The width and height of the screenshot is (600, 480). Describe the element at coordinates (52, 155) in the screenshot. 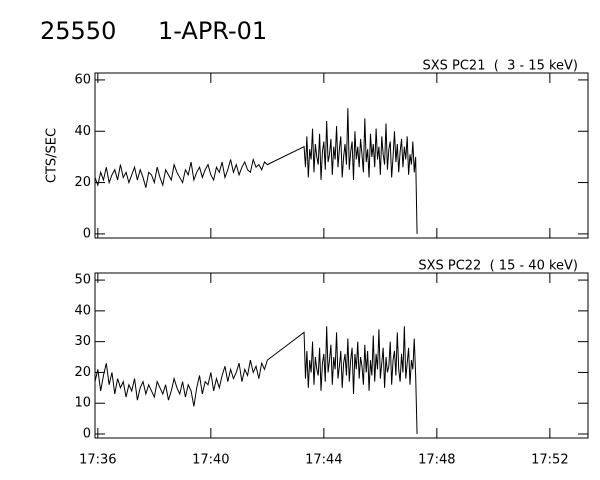

I see `y-axis-label: CTS/SEC` at that location.